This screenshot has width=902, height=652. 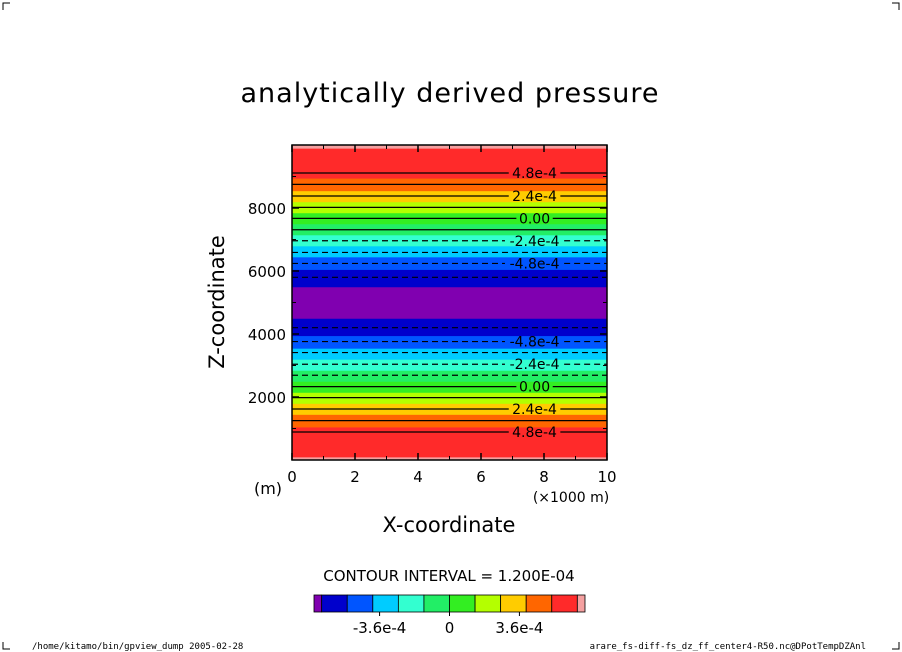 What do you see at coordinates (449, 93) in the screenshot?
I see `chart-title: analytically derived pressure` at bounding box center [449, 93].